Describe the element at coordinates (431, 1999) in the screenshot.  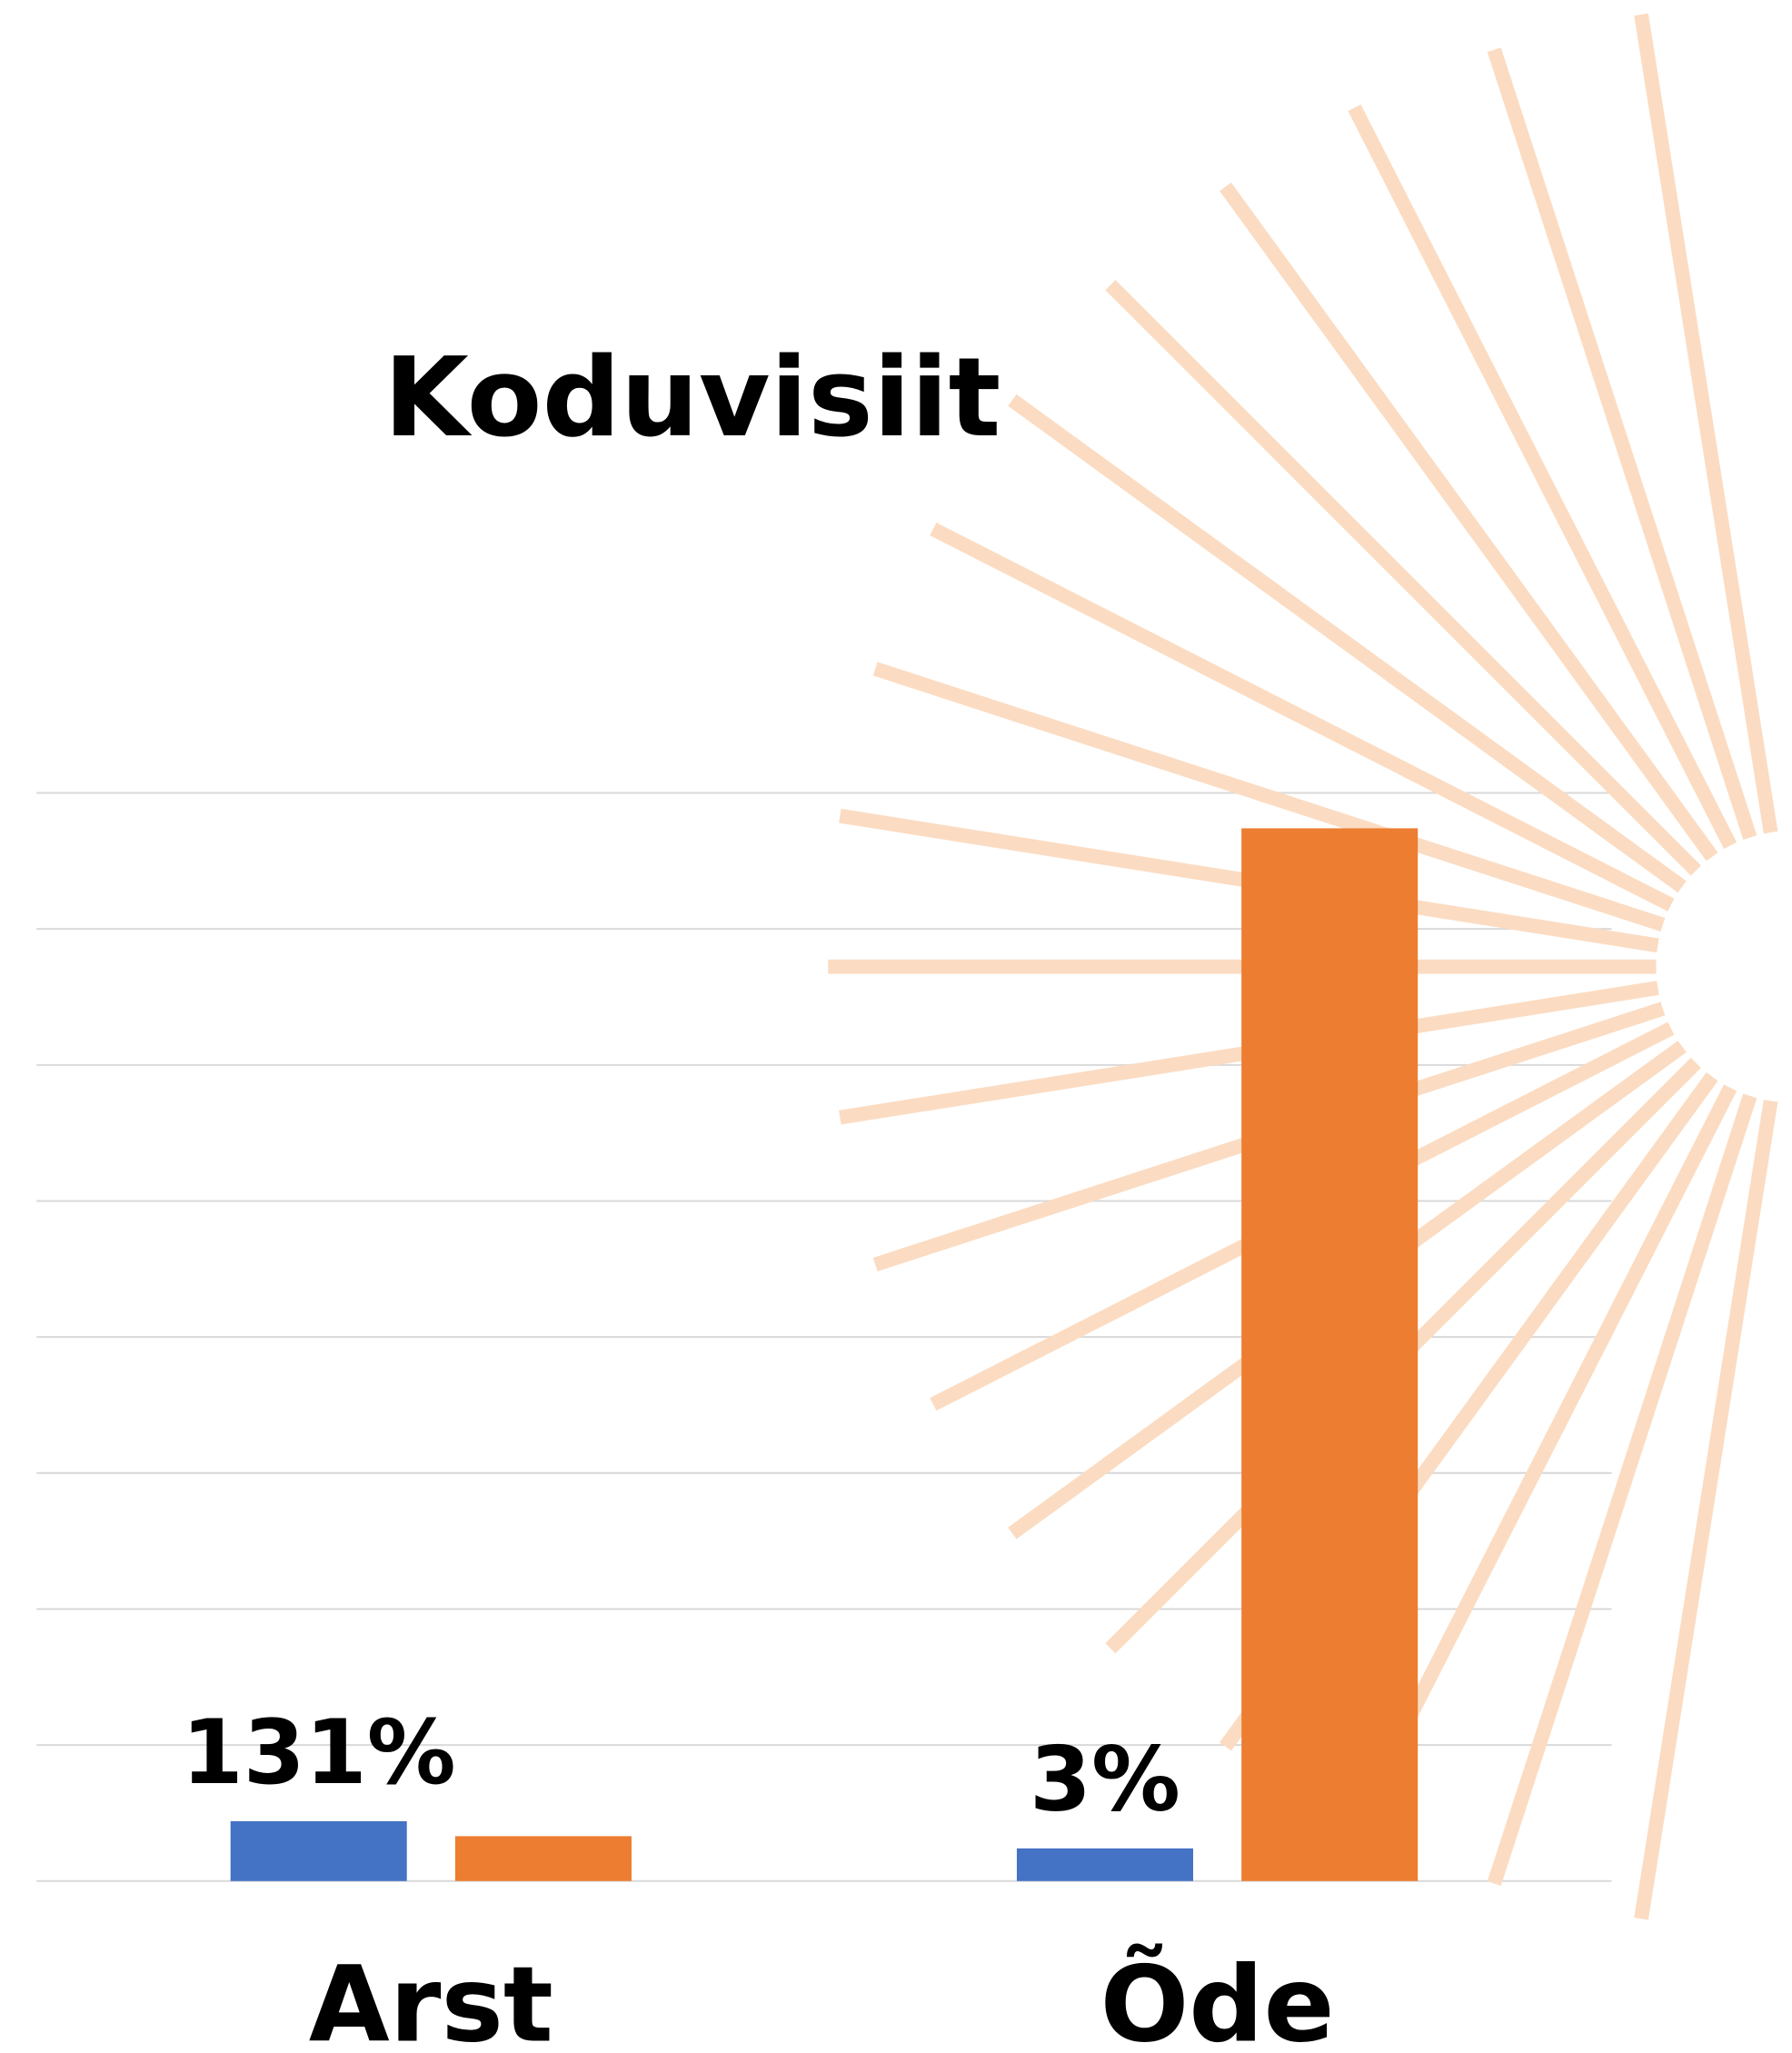
I see `x-tick-label: Arst` at that location.